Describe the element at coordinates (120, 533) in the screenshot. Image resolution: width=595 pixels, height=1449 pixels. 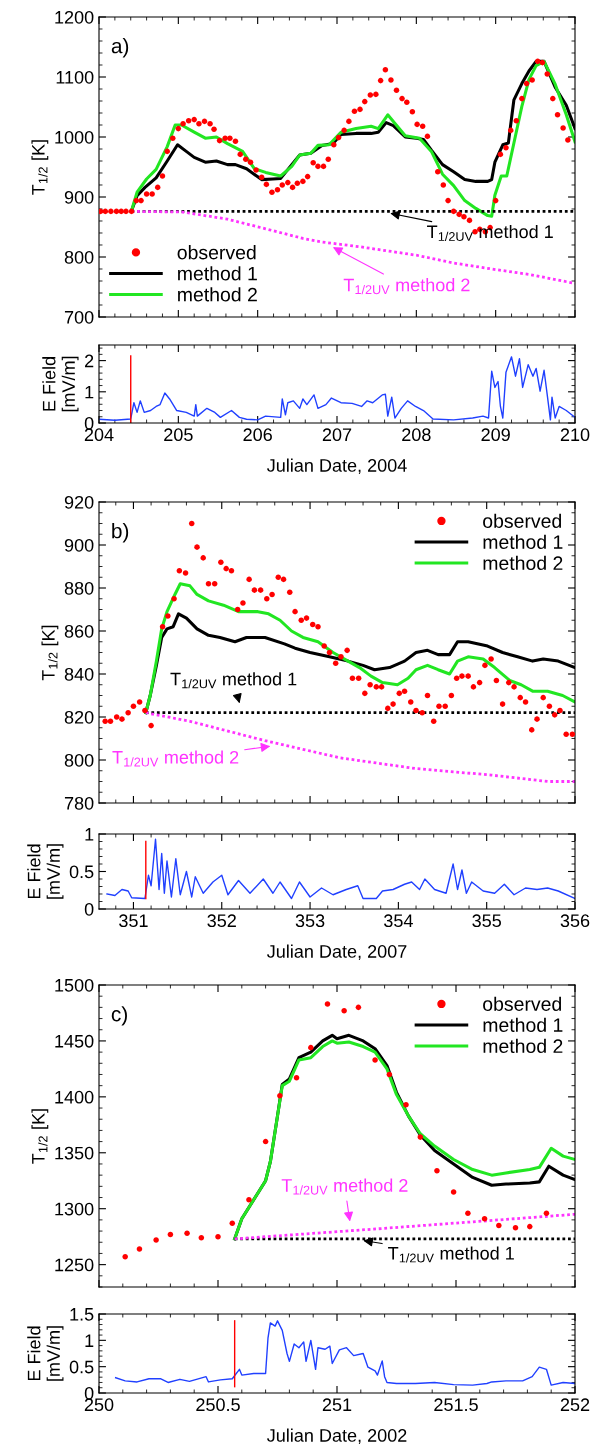
I see `annotation: b)` at that location.